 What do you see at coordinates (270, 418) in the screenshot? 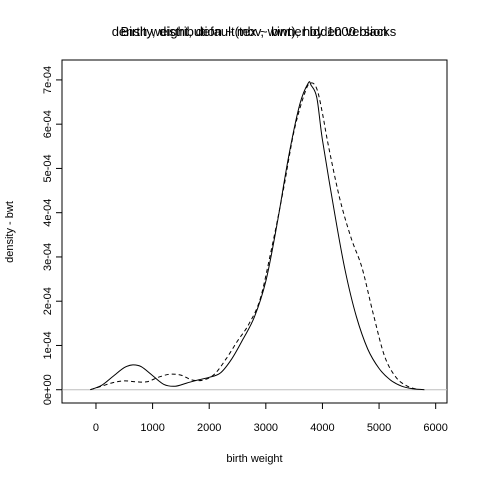
I see `x-axis: 0 1000 2000 3000 4000 5000 6000` at bounding box center [270, 418].